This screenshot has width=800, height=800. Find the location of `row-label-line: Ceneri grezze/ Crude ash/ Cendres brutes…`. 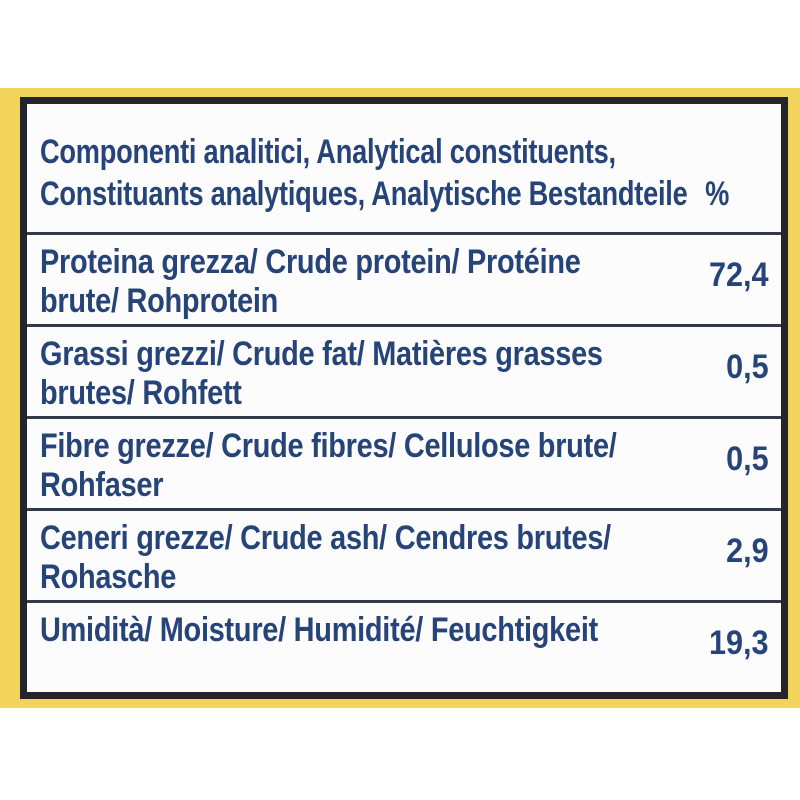

row-label-line: Ceneri grezze/ Crude ash/ Cendres brutes… is located at coordinates (325, 538).